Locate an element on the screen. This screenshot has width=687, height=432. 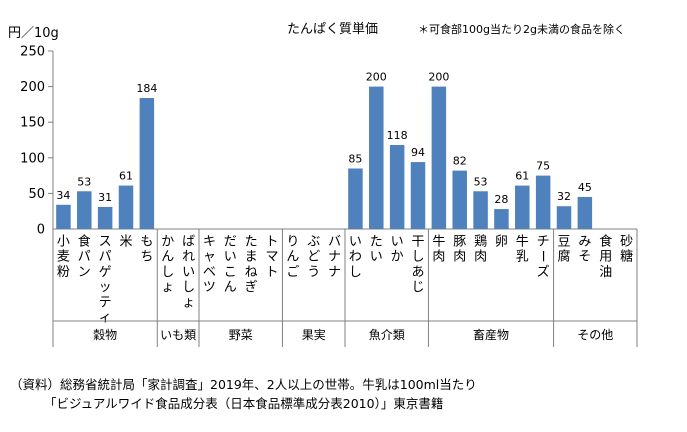
bar-牛肉 is located at coordinates (439, 157).